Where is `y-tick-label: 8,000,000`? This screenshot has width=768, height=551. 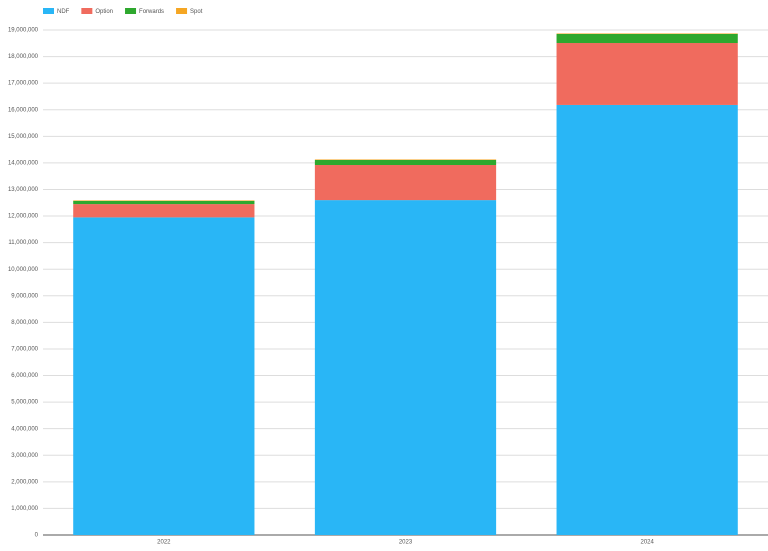 y-tick-label: 8,000,000 is located at coordinates (24, 323).